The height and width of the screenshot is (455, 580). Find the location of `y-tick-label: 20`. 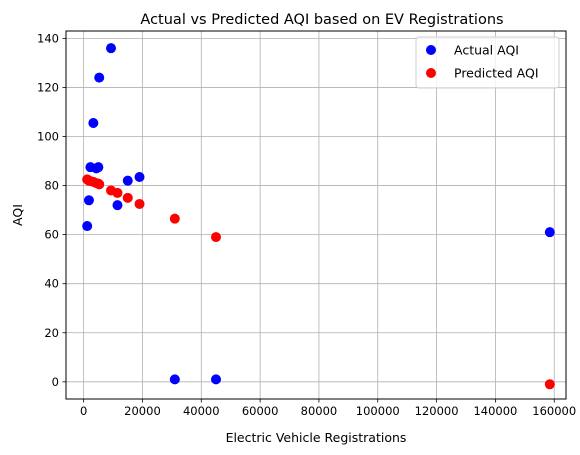

y-tick-label: 20 is located at coordinates (51, 333).